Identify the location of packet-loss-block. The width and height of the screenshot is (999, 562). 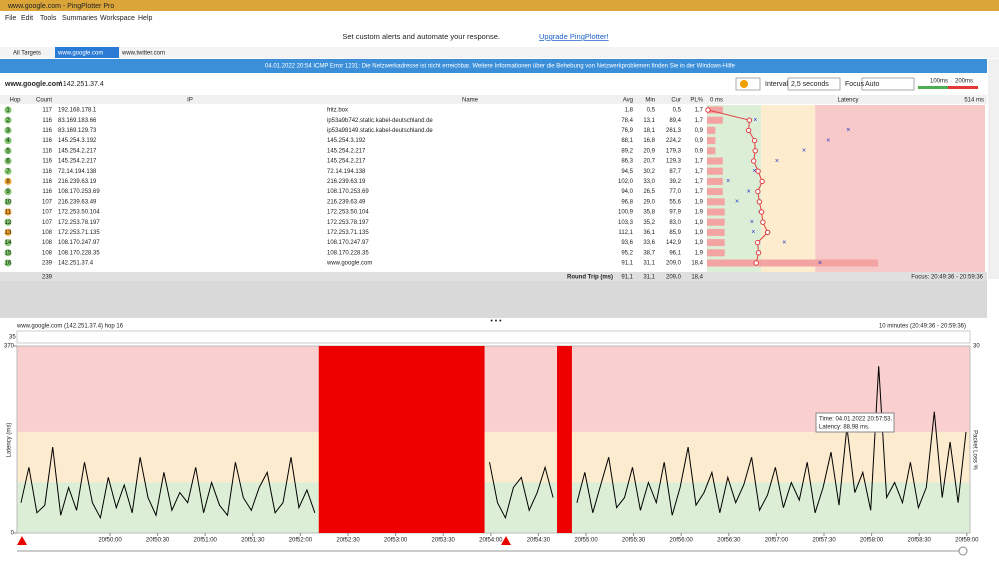
(401, 439).